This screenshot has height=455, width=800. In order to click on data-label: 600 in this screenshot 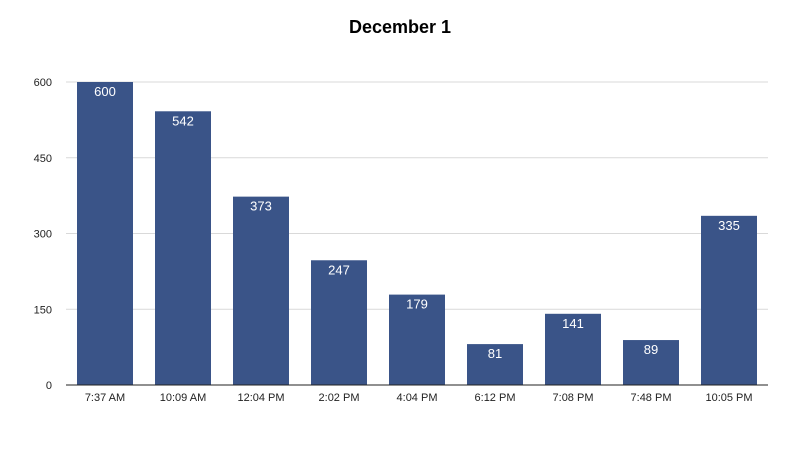, I will do `click(105, 91)`.